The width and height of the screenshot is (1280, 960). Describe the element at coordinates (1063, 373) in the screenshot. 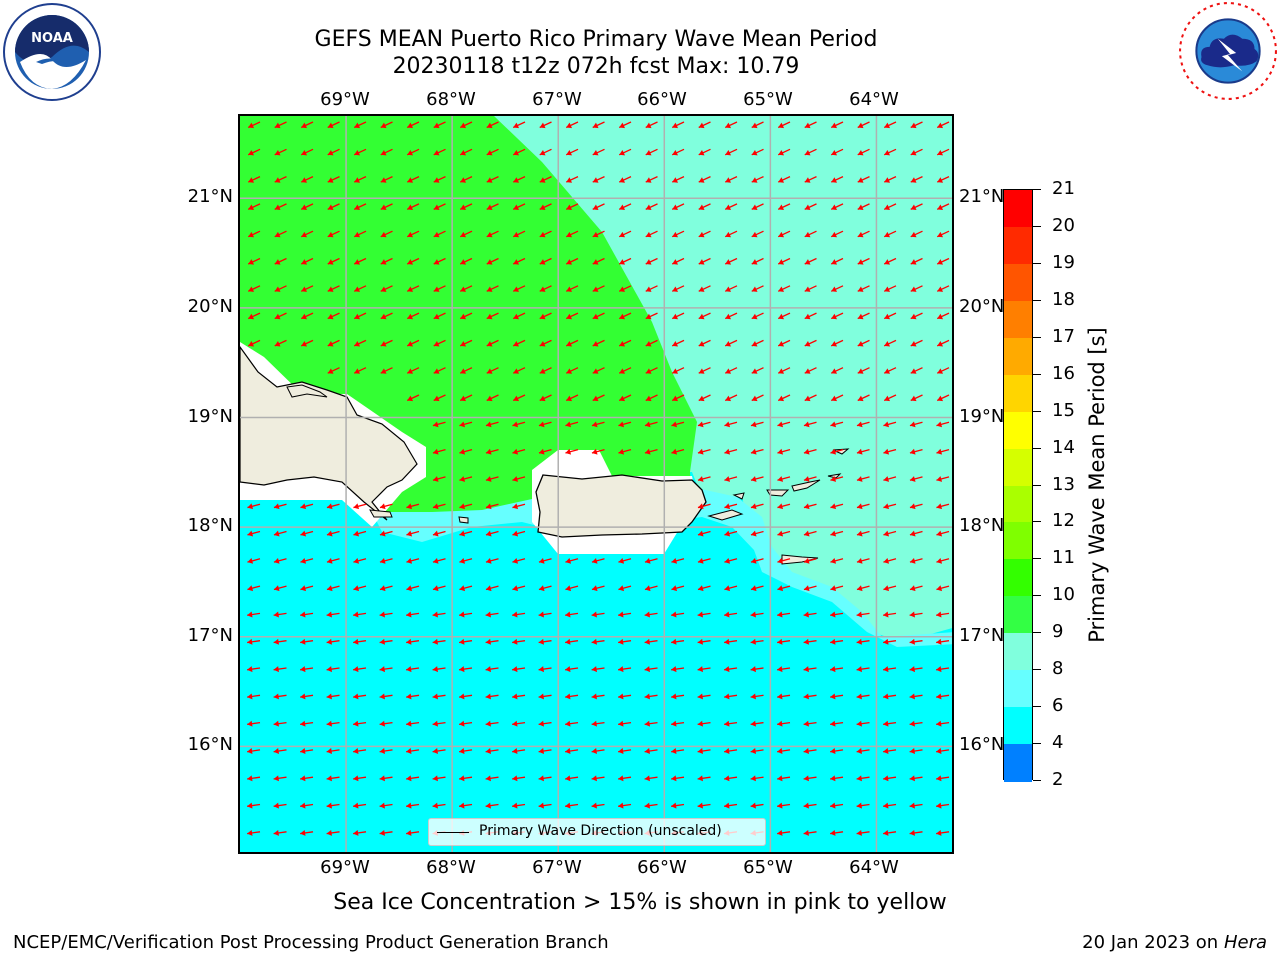

I see `colorbar-tick-label: 16` at that location.